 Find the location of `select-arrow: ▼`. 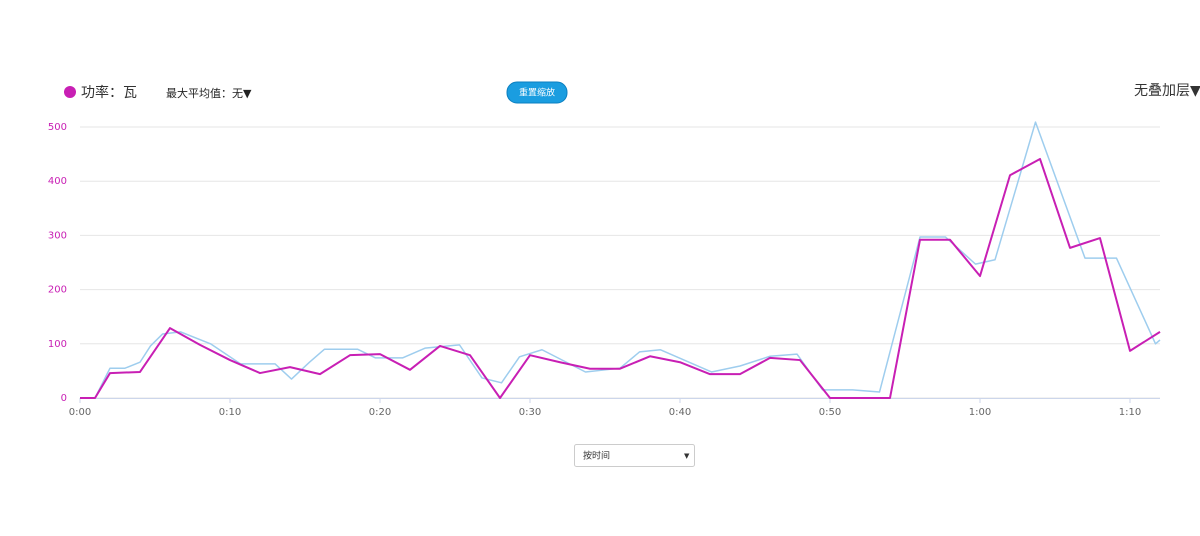

select-arrow: ▼ is located at coordinates (687, 456).